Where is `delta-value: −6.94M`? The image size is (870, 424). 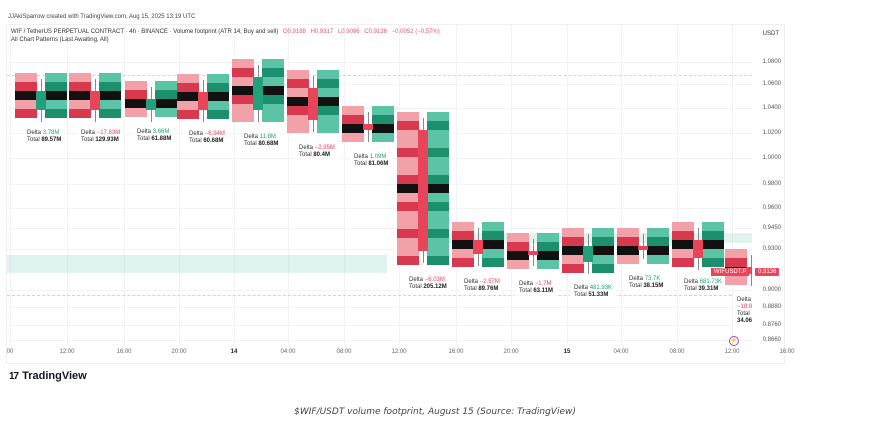
delta-value: −6.94M is located at coordinates (214, 134).